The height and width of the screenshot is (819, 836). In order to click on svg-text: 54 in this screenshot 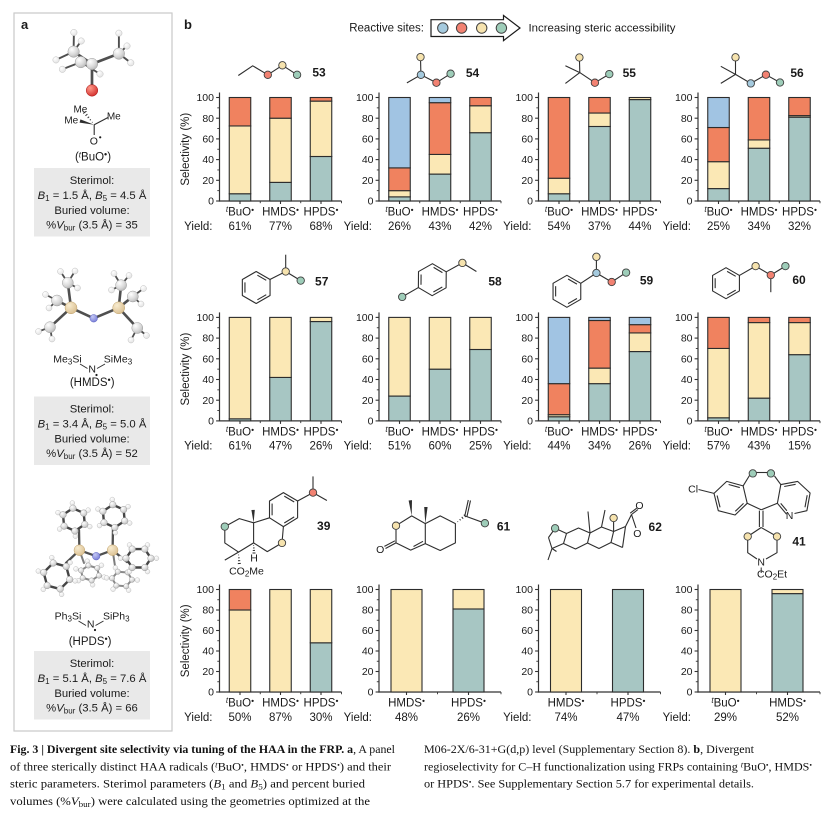, I will do `click(473, 73)`.